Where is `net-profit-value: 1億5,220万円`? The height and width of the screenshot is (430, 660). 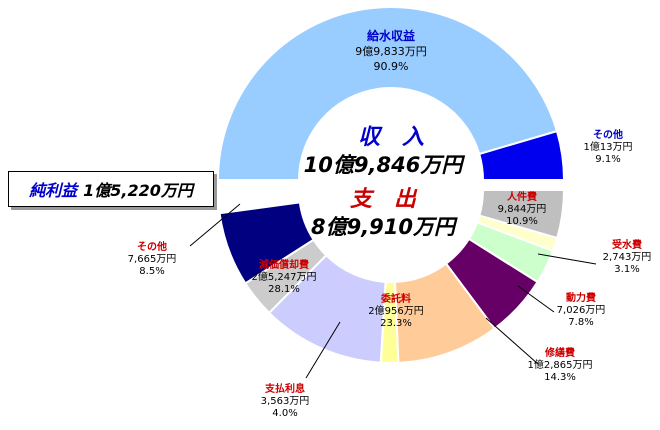 net-profit-value: 1億5,220万円 is located at coordinates (138, 190).